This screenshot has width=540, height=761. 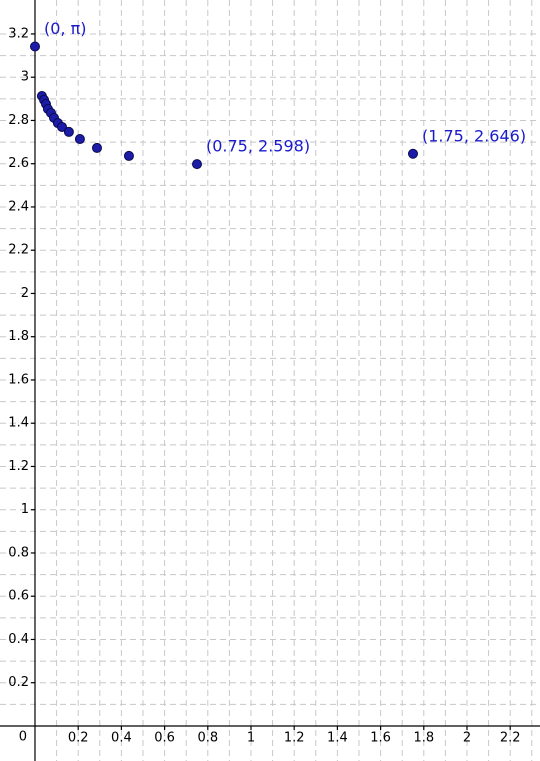 What do you see at coordinates (121, 737) in the screenshot?
I see `x-tick-label: 0.4` at bounding box center [121, 737].